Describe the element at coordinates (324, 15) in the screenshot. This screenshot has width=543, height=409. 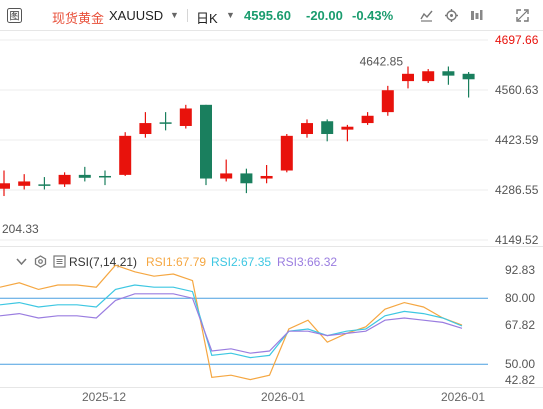
I see `price-change: -20.00` at that location.